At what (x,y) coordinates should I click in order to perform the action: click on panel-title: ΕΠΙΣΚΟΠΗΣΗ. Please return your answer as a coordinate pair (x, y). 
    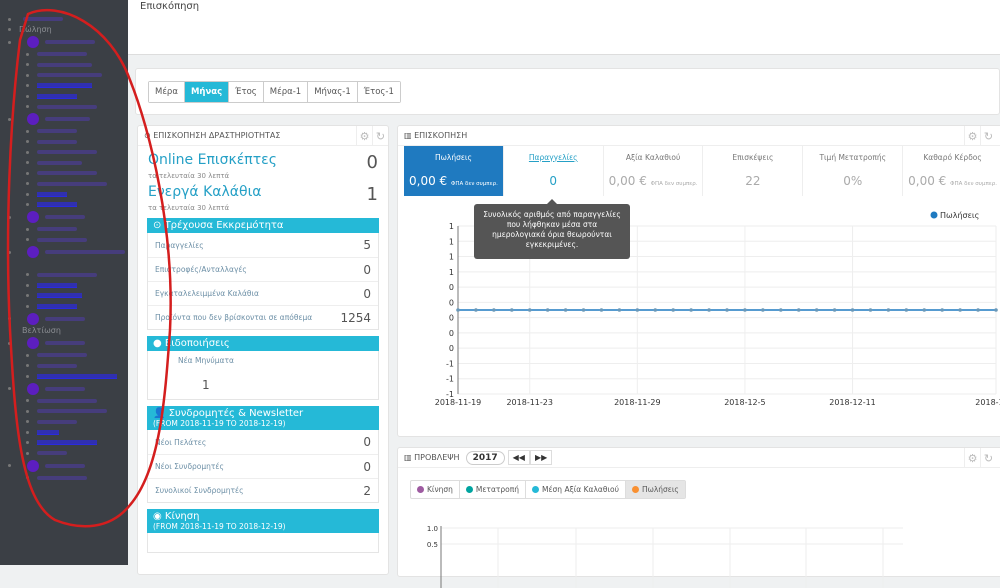
    Looking at the image, I should click on (441, 135).